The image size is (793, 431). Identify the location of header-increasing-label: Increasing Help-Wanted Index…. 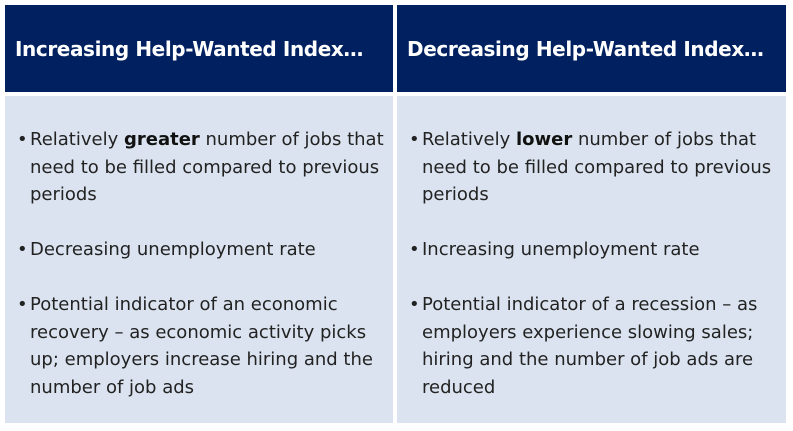
(189, 48).